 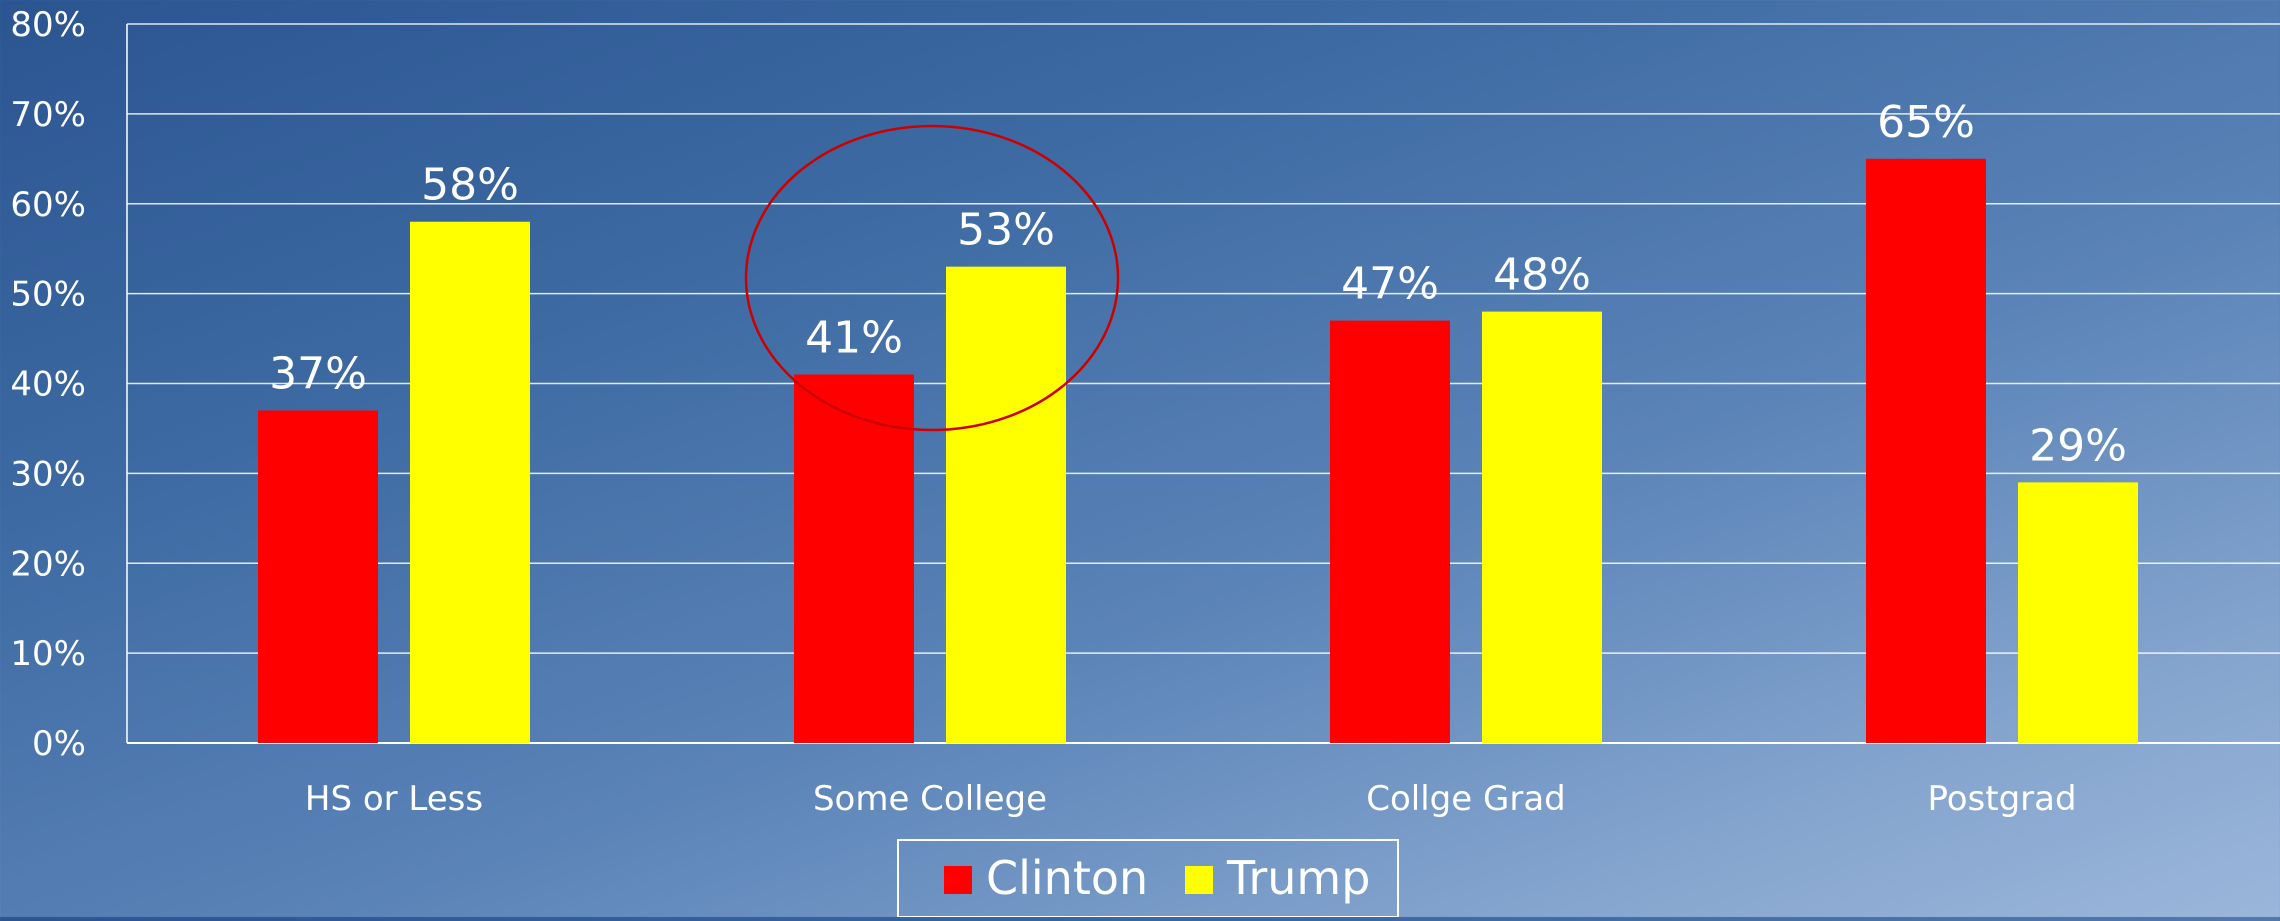 What do you see at coordinates (48, 564) in the screenshot?
I see `y-tick-label: 20%` at bounding box center [48, 564].